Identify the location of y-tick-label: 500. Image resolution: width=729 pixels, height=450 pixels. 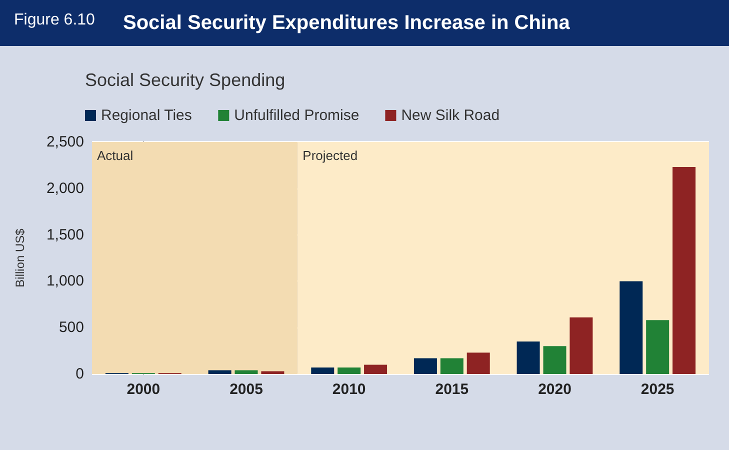
(71, 327).